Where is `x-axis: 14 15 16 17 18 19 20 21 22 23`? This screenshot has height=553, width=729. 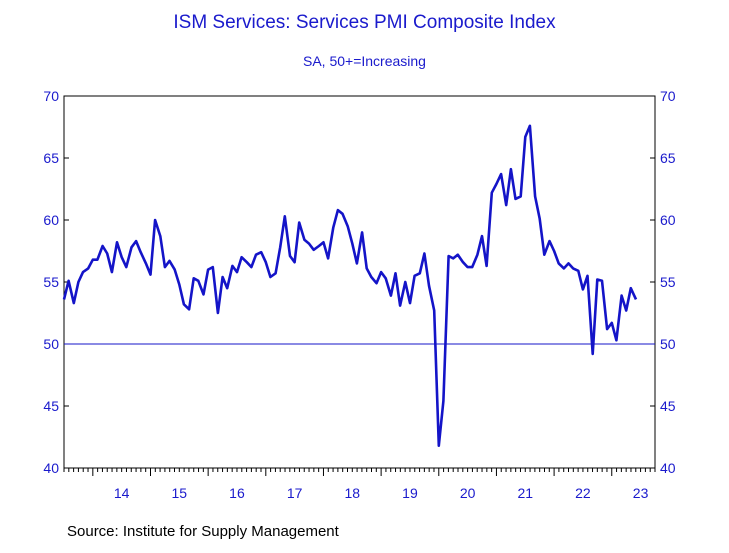
x-axis: 14 15 16 17 18 19 20 21 22 23 is located at coordinates (381, 493).